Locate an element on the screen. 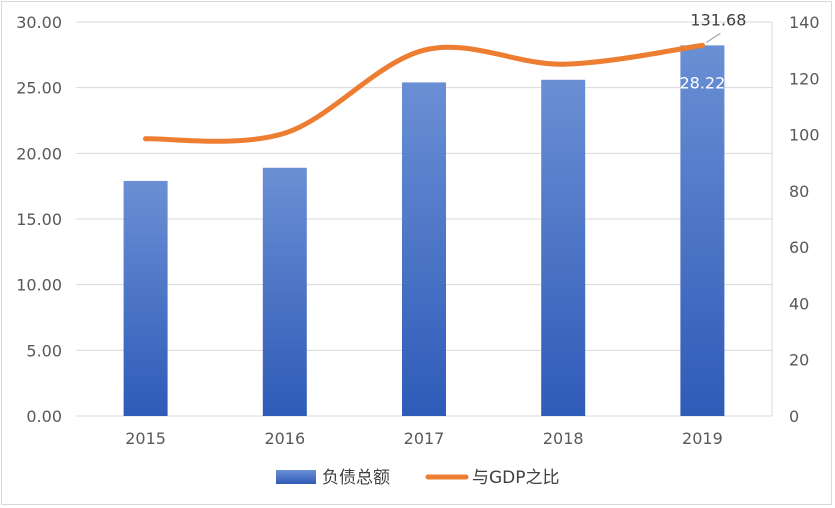 Image resolution: width=835 pixels, height=508 pixels. line-point-2015 is located at coordinates (146, 139).